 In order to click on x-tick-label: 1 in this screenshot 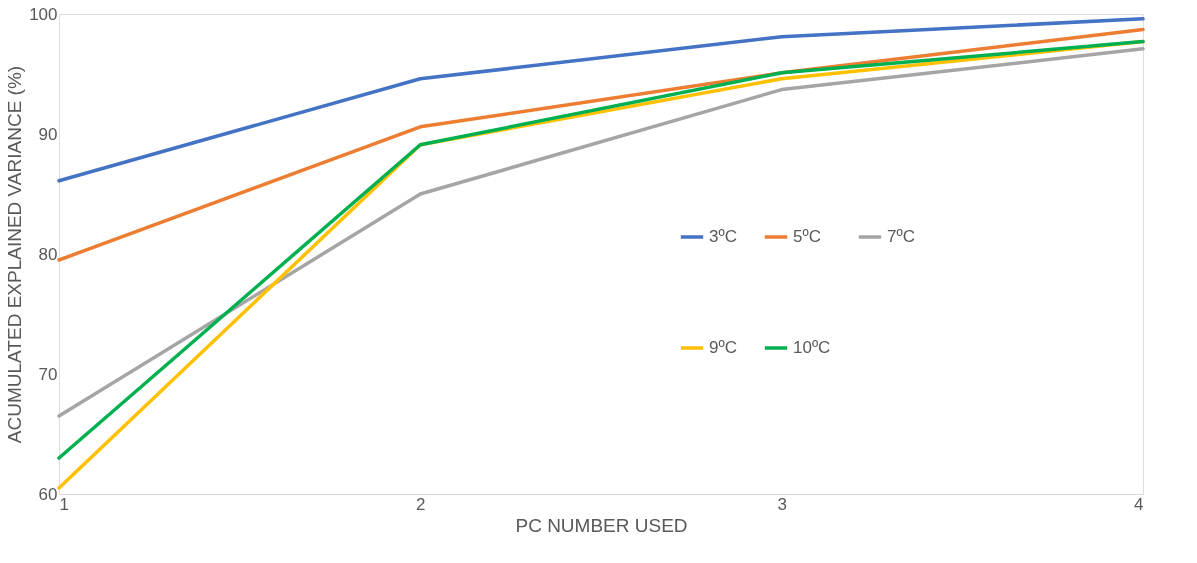, I will do `click(64, 504)`.